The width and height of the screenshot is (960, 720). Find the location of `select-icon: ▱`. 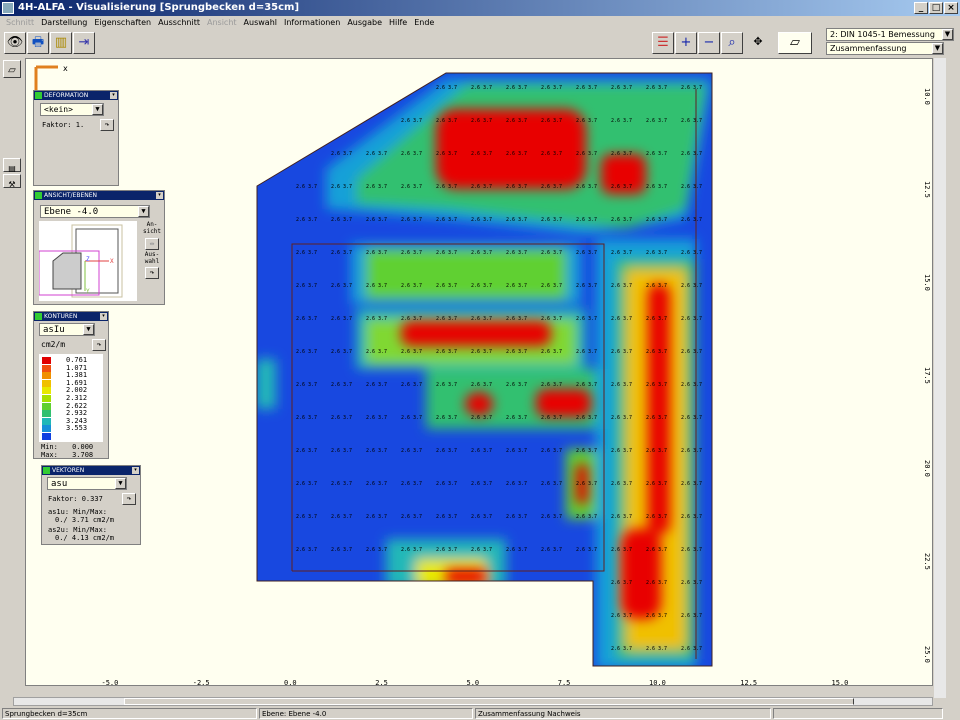

select-icon: ▱ is located at coordinates (12, 69).